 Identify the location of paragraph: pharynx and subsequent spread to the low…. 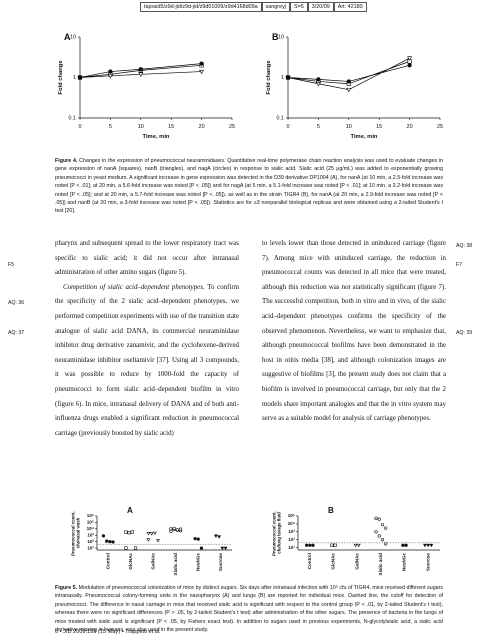
(147, 258).